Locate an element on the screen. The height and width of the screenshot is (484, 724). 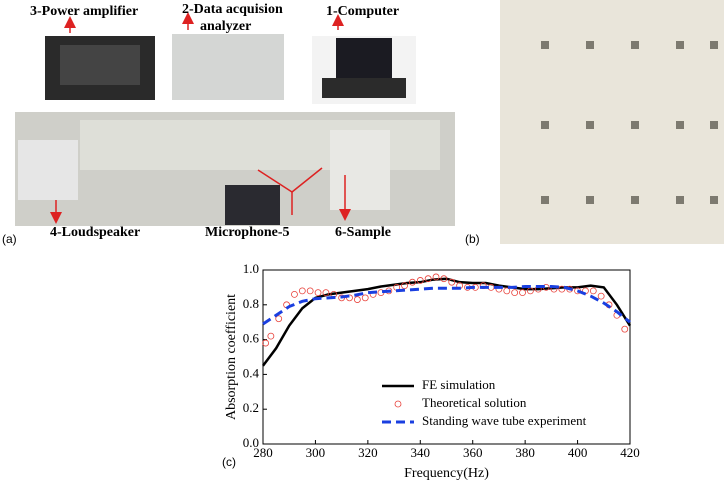
legend-label: FE simulation is located at coordinates (459, 384).